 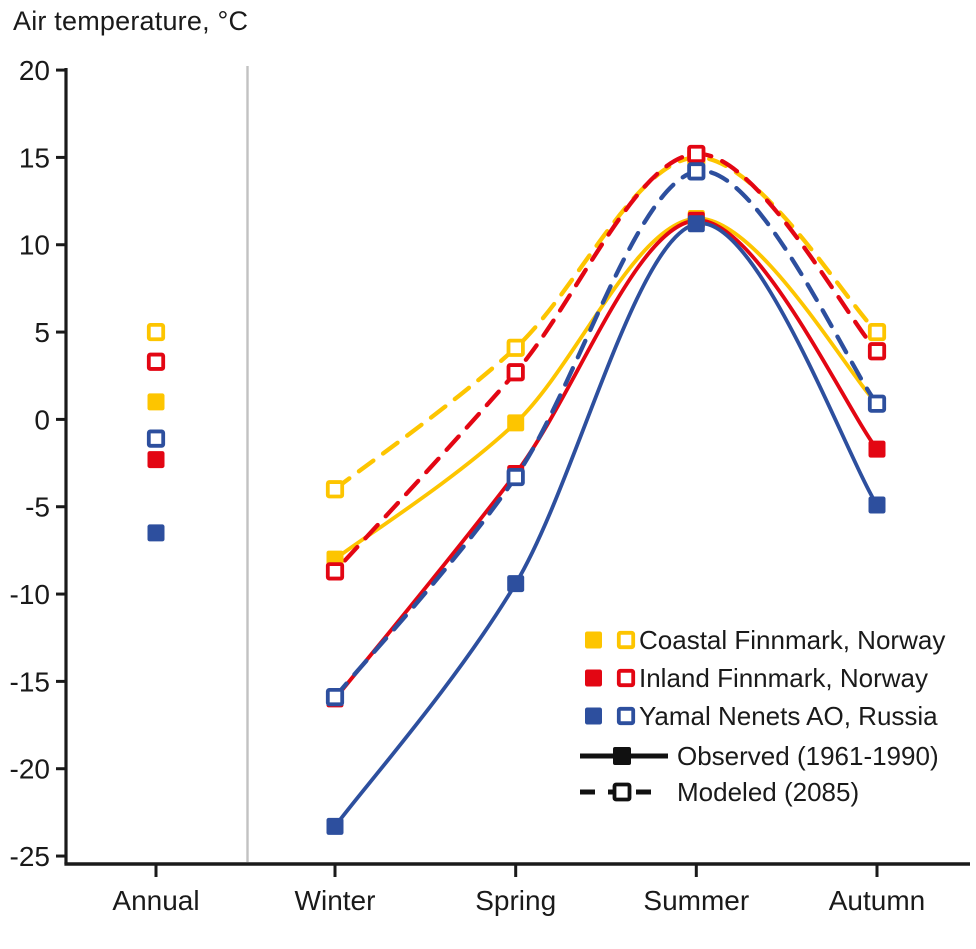 What do you see at coordinates (156, 460) in the screenshot?
I see `marker-inland-finnmark-norway-observed-1961-1990-annual` at bounding box center [156, 460].